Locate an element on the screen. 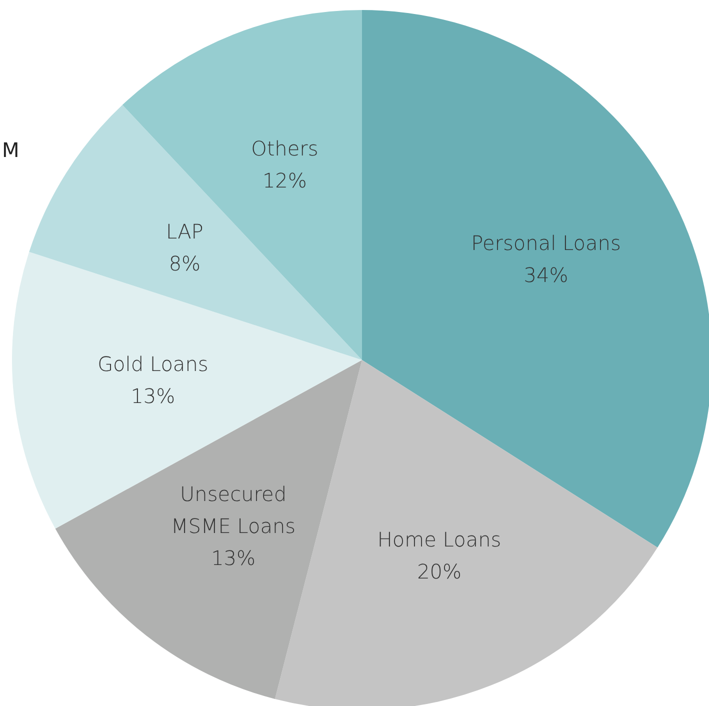  slice-label: Gold Loans is located at coordinates (153, 364).